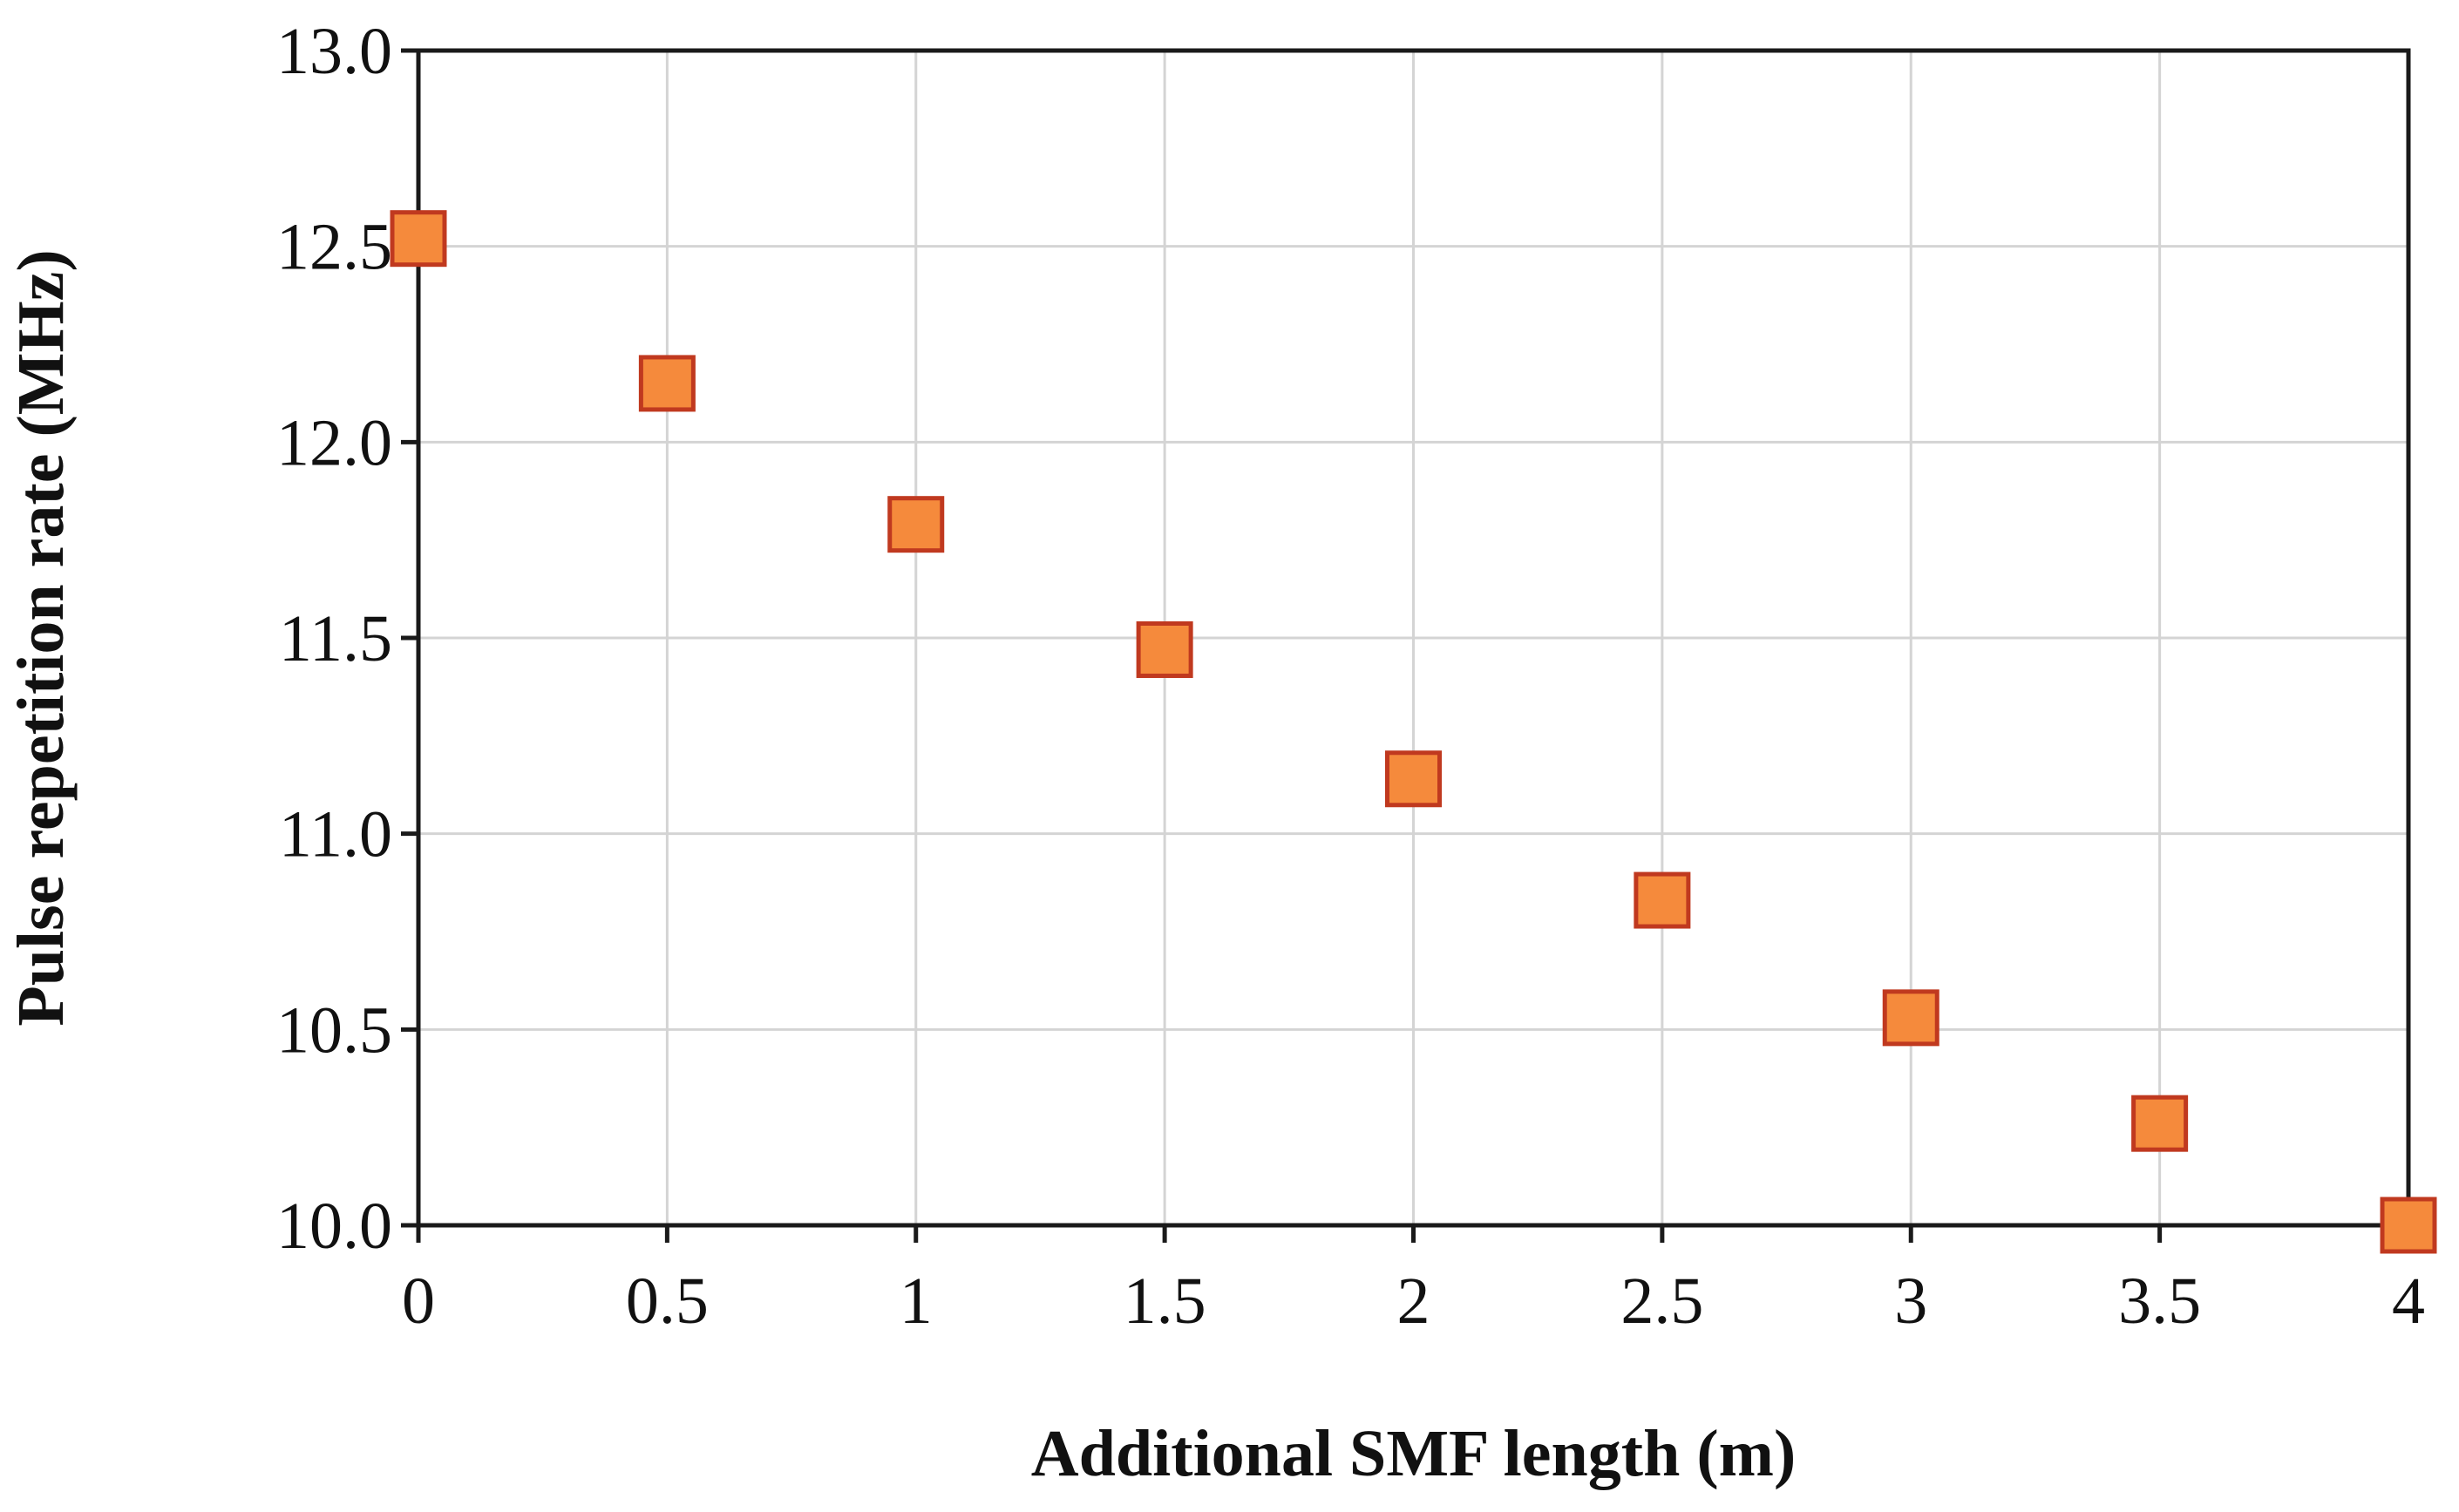 Image resolution: width=2459 pixels, height=1512 pixels. Describe the element at coordinates (1413, 1301) in the screenshot. I see `x-tick-label: 2` at that location.